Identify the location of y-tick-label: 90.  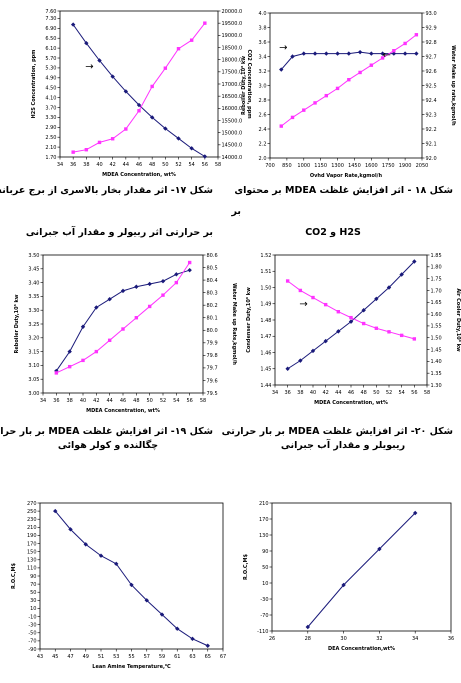
(265, 552).